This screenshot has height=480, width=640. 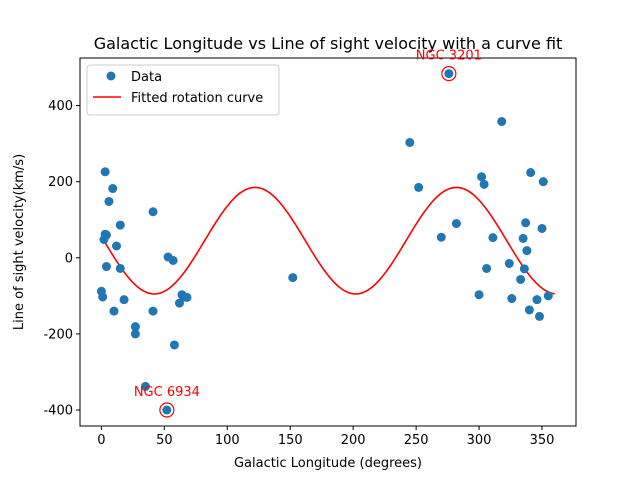 What do you see at coordinates (61, 259) in the screenshot?
I see `y-axis: -400 -200 0 200 400` at bounding box center [61, 259].